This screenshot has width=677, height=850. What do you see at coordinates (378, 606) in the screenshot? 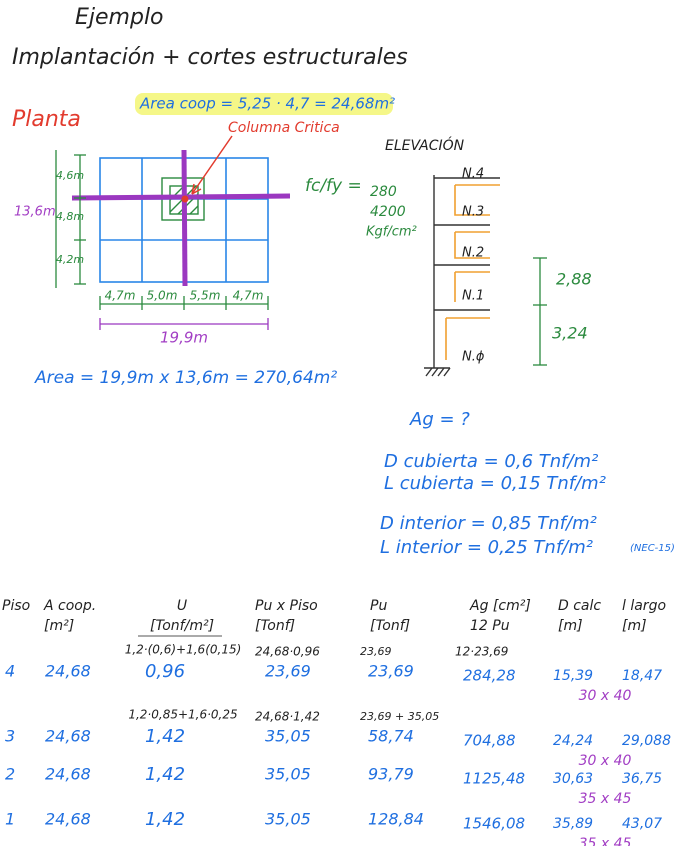
I see `table-header: Pu` at bounding box center [378, 606].